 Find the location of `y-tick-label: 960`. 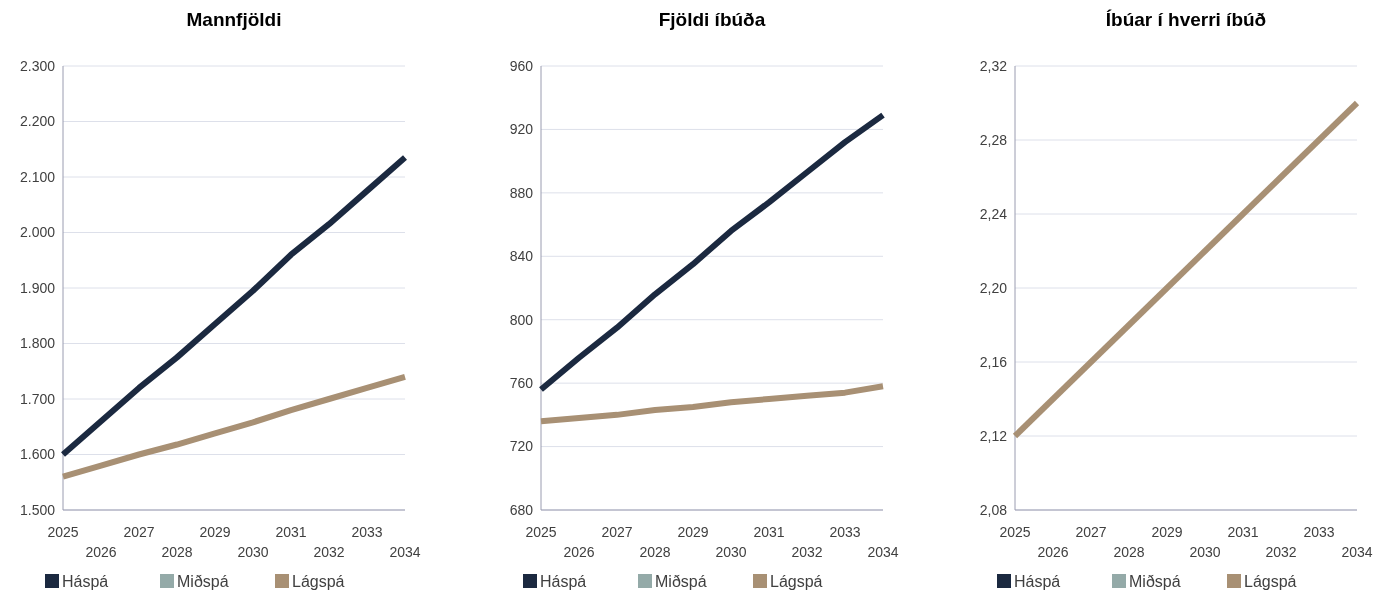

y-tick-label: 960 is located at coordinates (521, 65).